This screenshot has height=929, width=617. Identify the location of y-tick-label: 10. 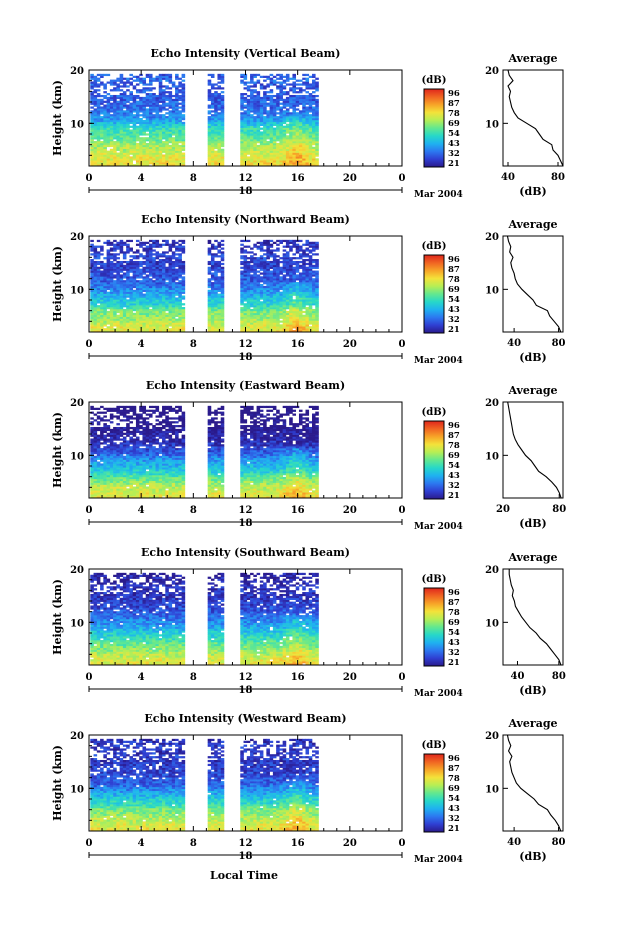
(77, 124).